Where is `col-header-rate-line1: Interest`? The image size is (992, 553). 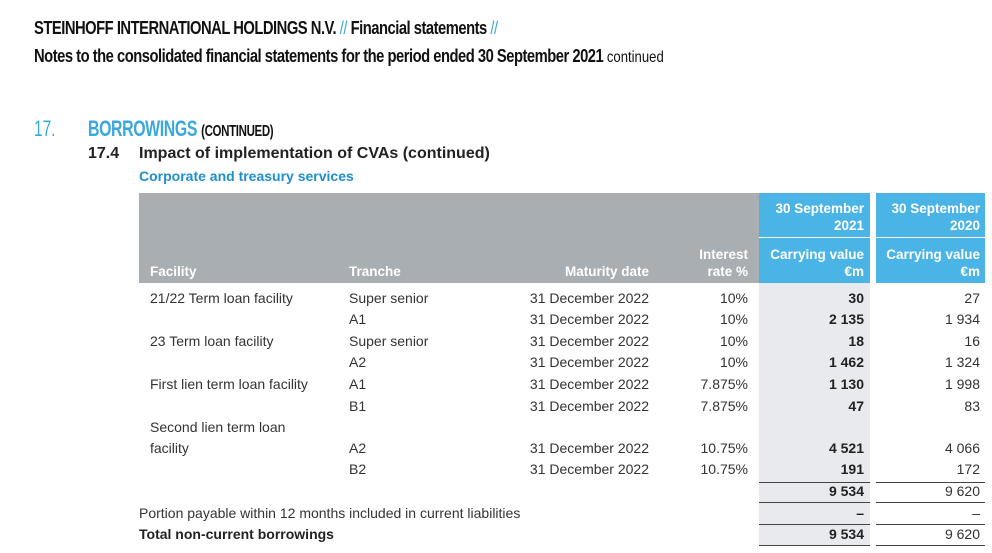
col-header-rate-line1: Interest is located at coordinates (723, 254).